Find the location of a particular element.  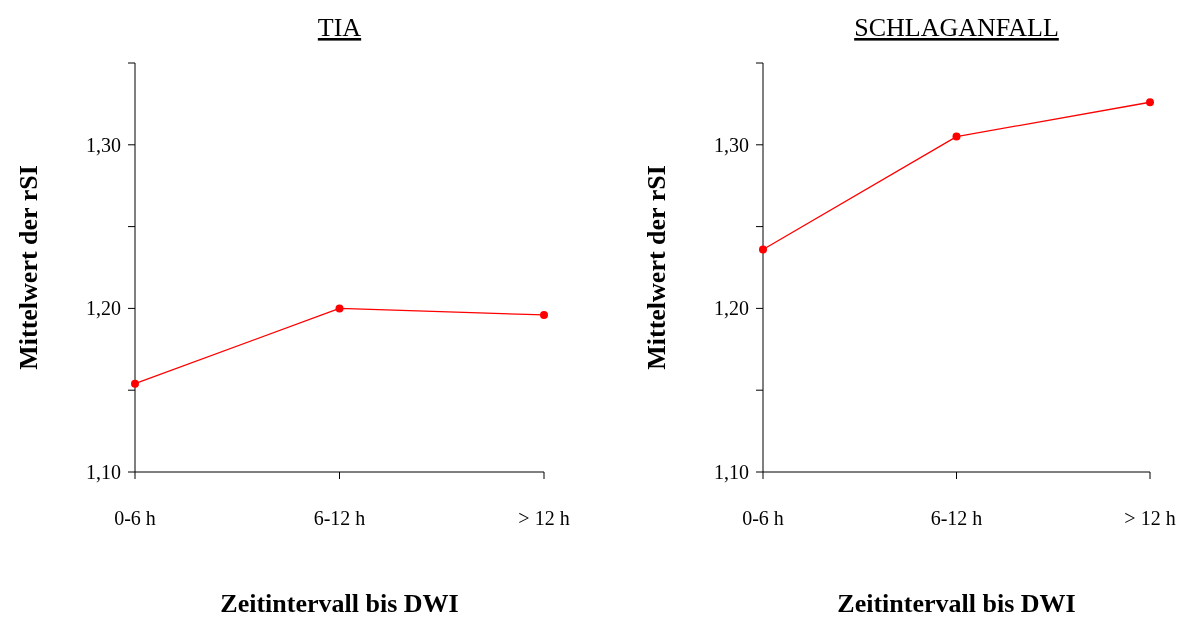

chart-title: TIA is located at coordinates (339, 27).